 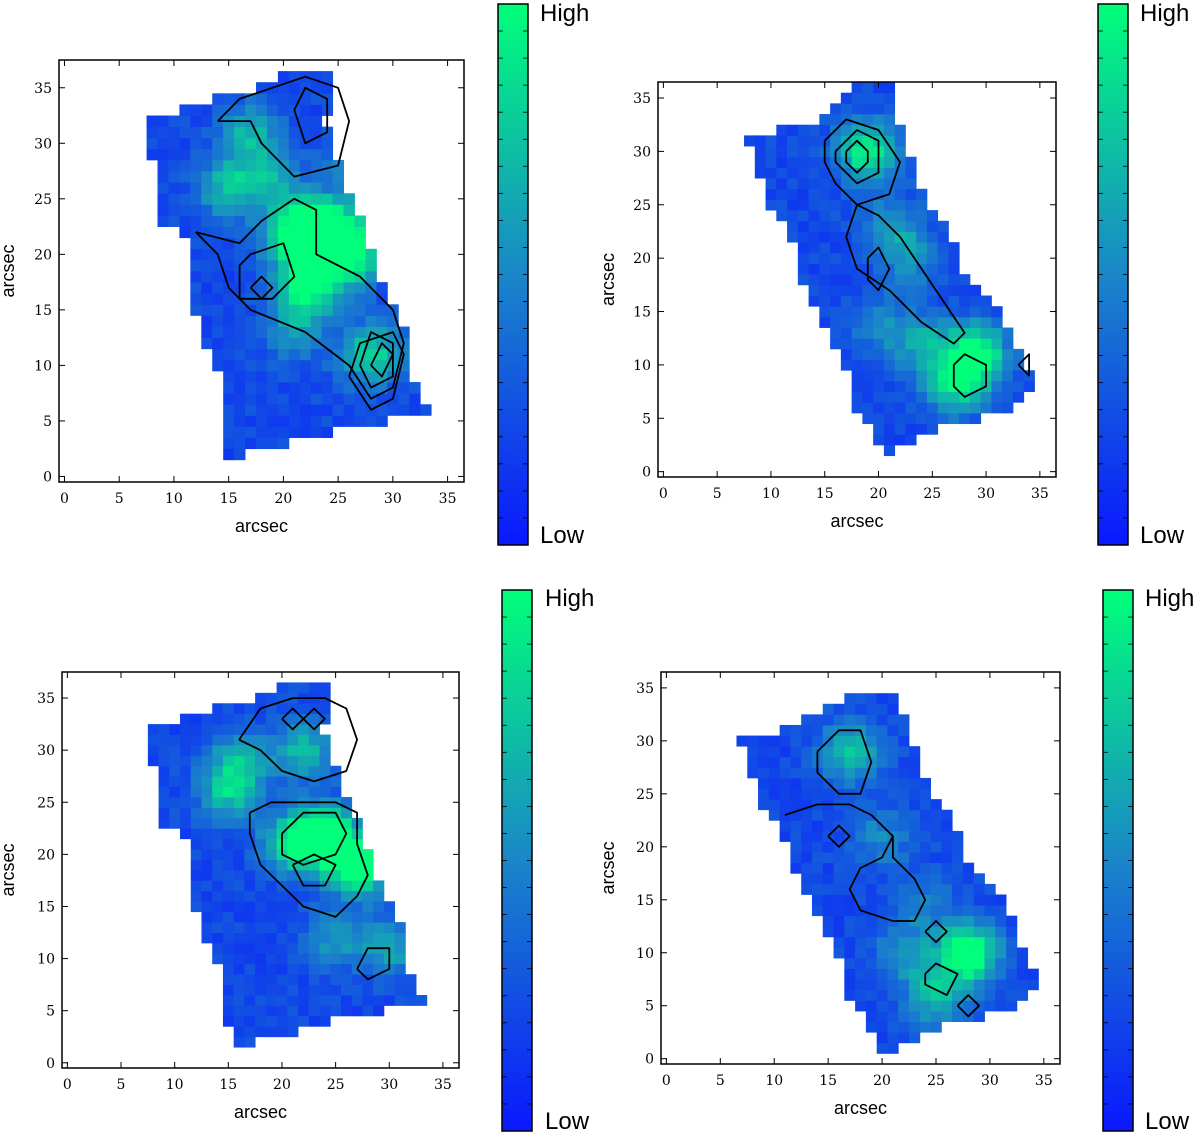 I want to click on y-tick-label: 5, so click(x=646, y=419).